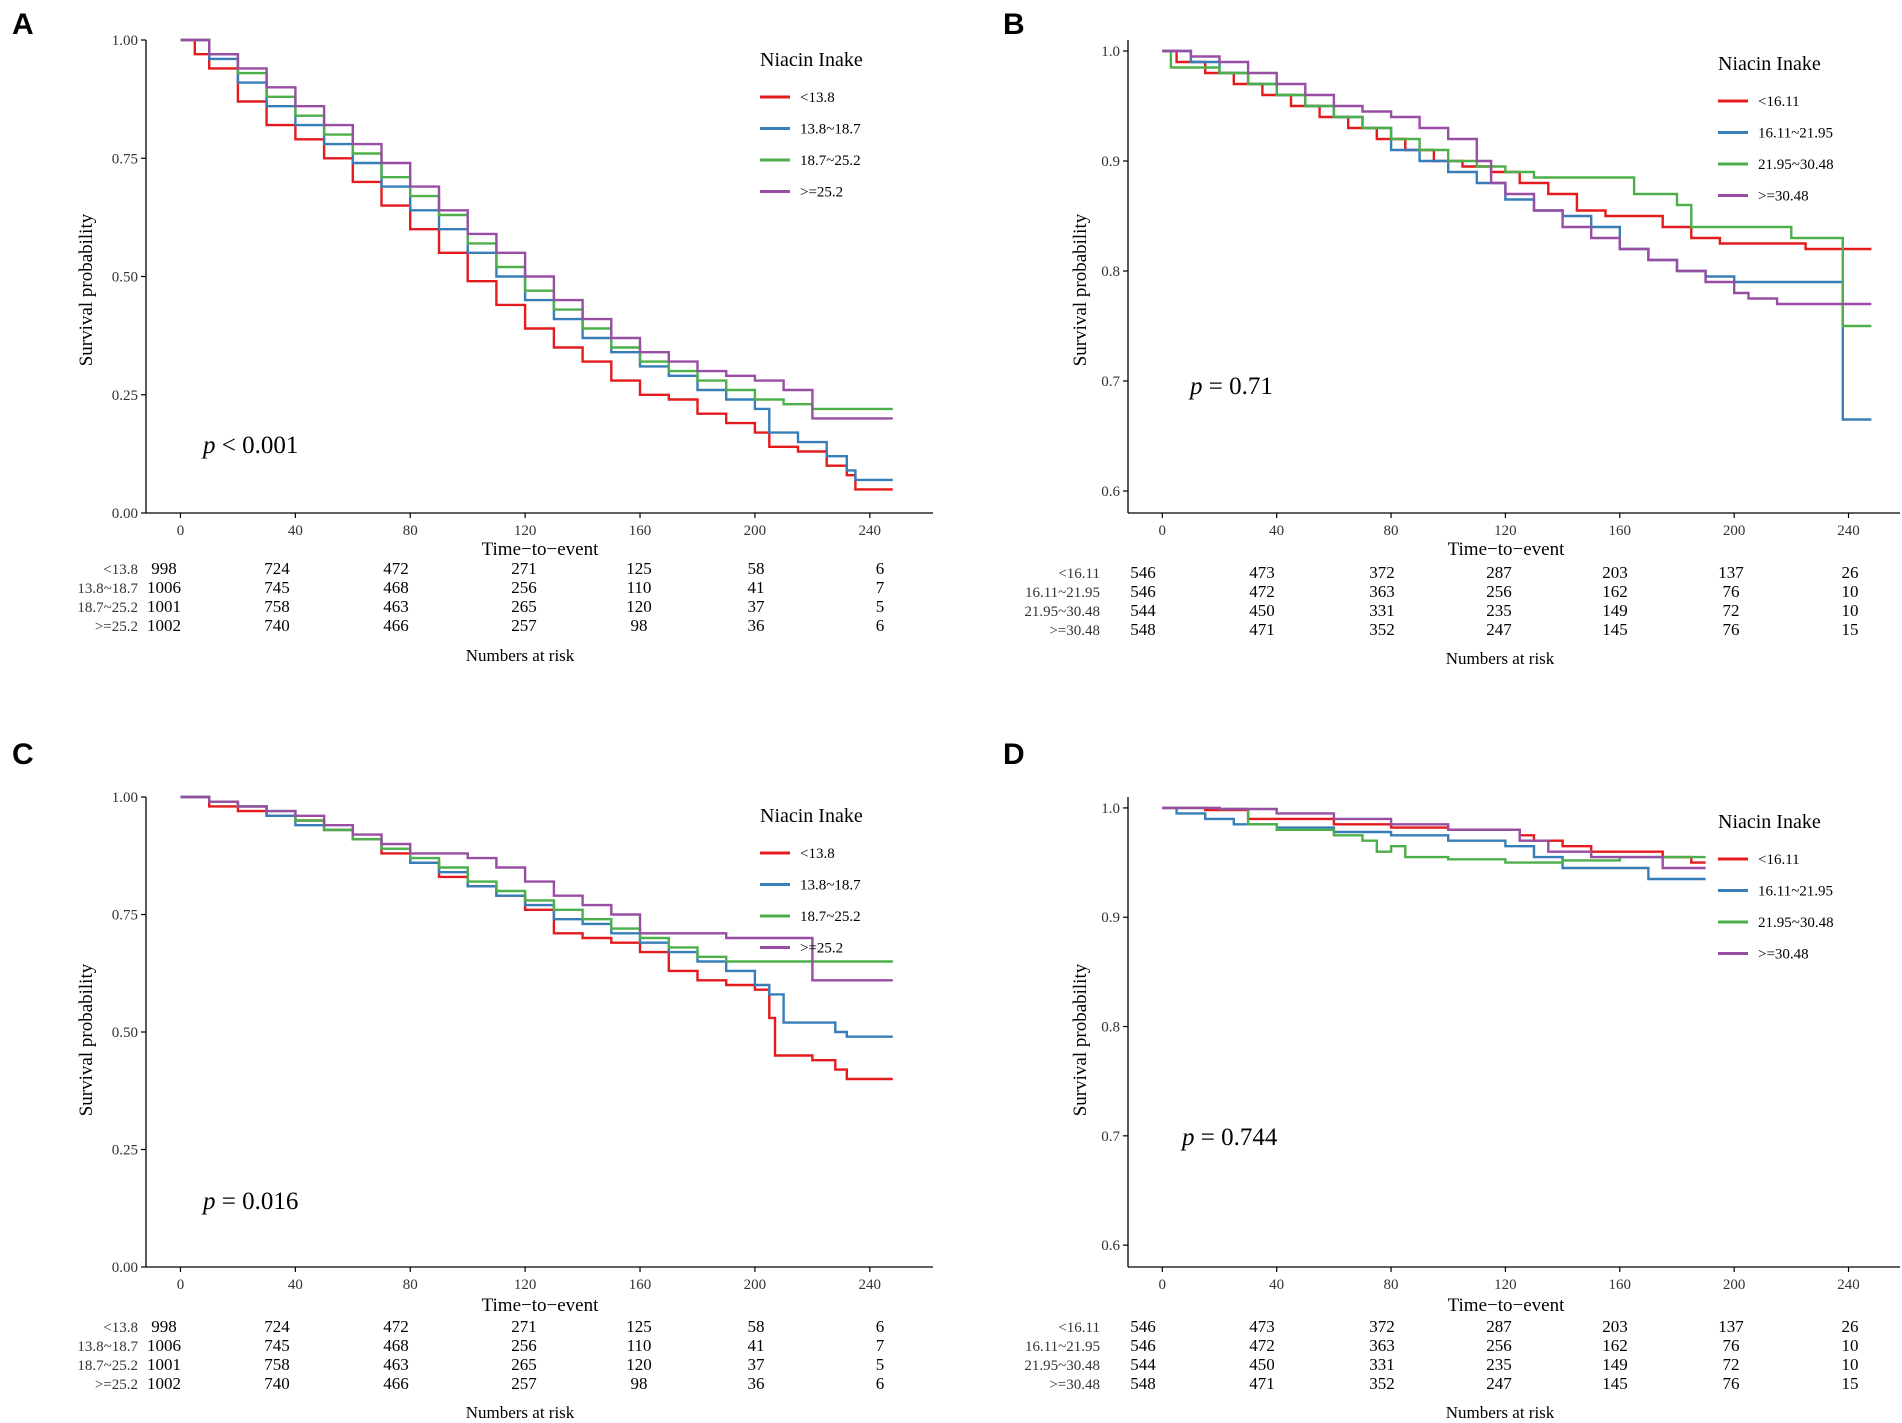  Describe the element at coordinates (164, 1345) in the screenshot. I see `risk-value: 1006` at that location.